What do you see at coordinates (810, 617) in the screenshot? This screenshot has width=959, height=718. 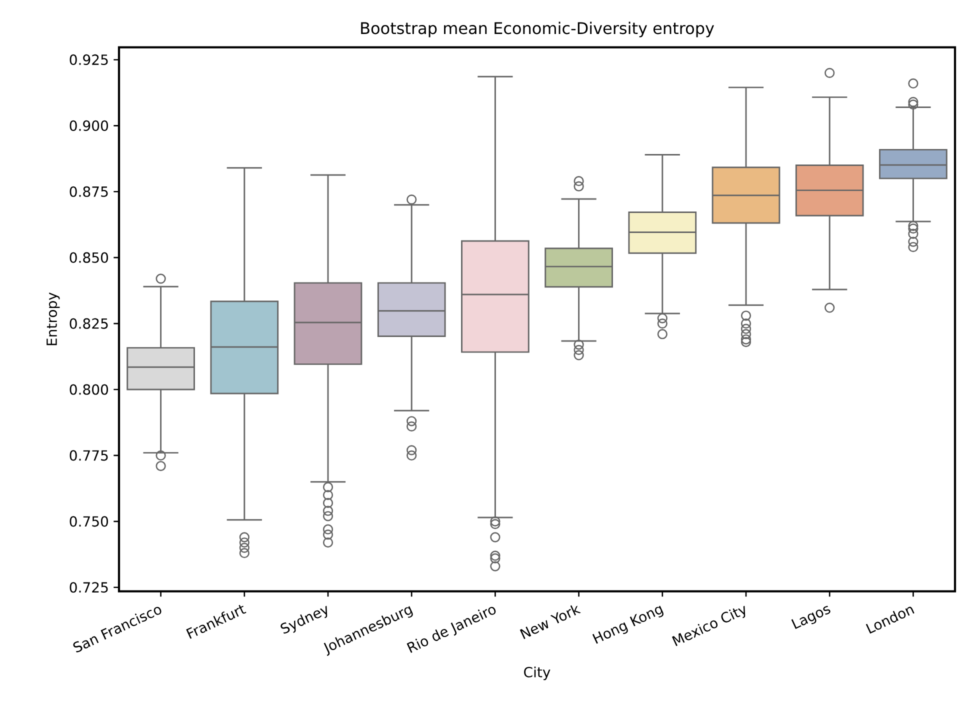 I see `x-tick-label: Lagos` at bounding box center [810, 617].